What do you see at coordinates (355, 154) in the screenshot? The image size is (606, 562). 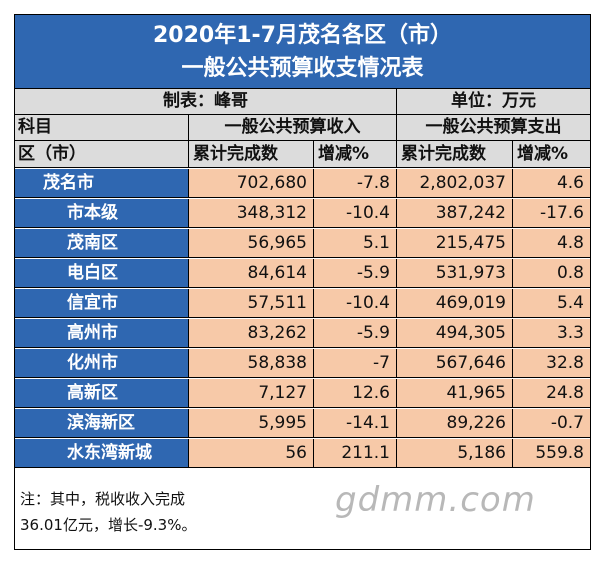 I see `header-revenue-change: 增减%` at bounding box center [355, 154].